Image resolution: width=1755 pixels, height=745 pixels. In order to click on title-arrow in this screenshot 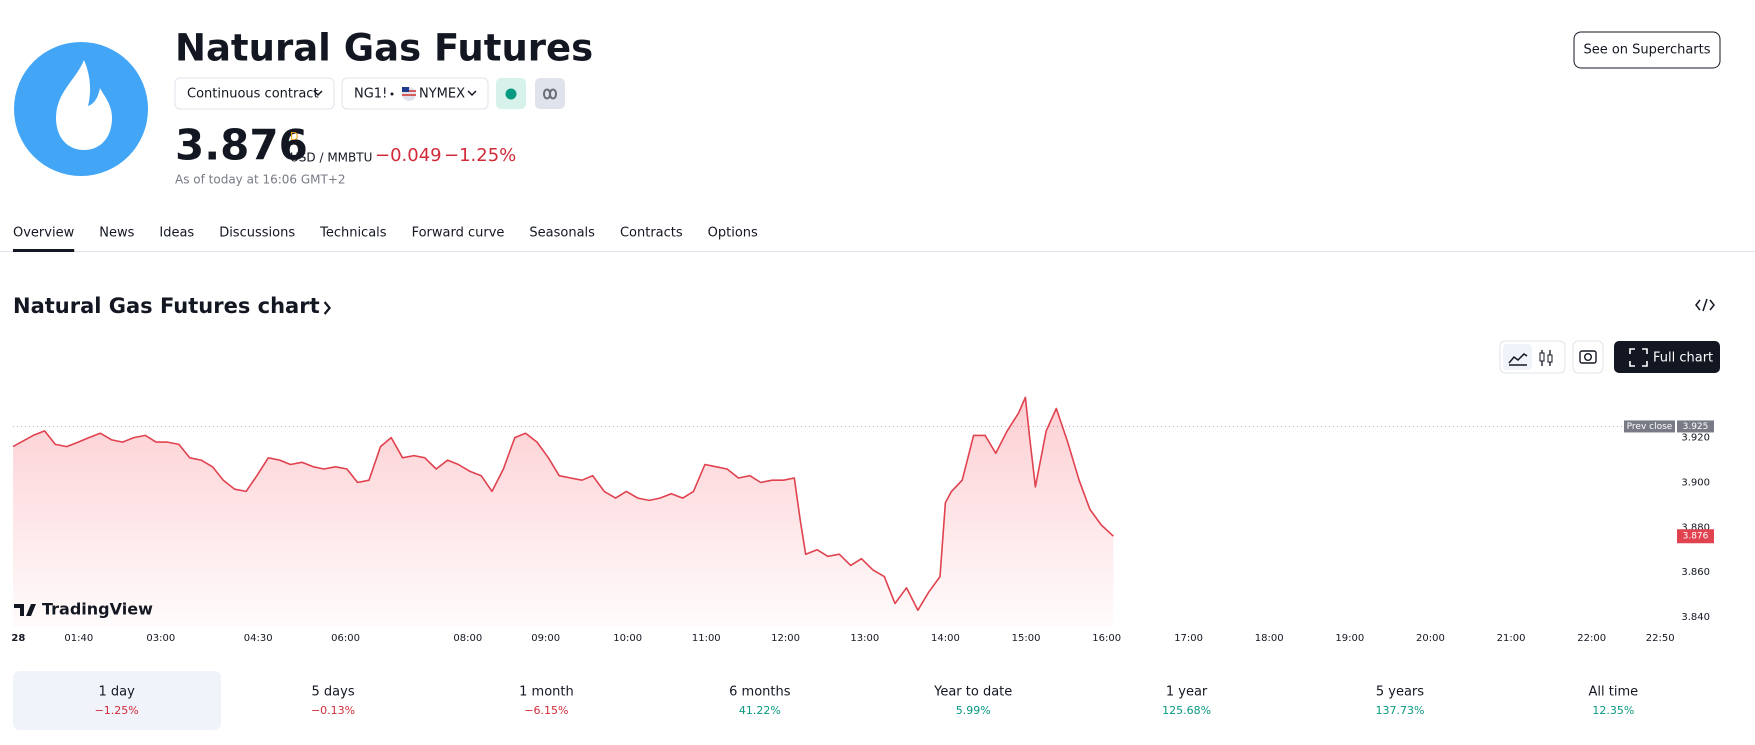, I will do `click(327, 308)`.